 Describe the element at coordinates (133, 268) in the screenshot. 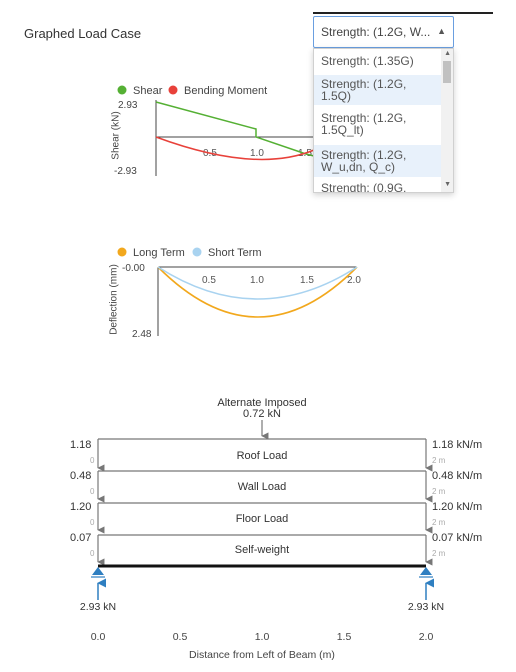

I see `deflection-ytick-top: -0.00` at that location.